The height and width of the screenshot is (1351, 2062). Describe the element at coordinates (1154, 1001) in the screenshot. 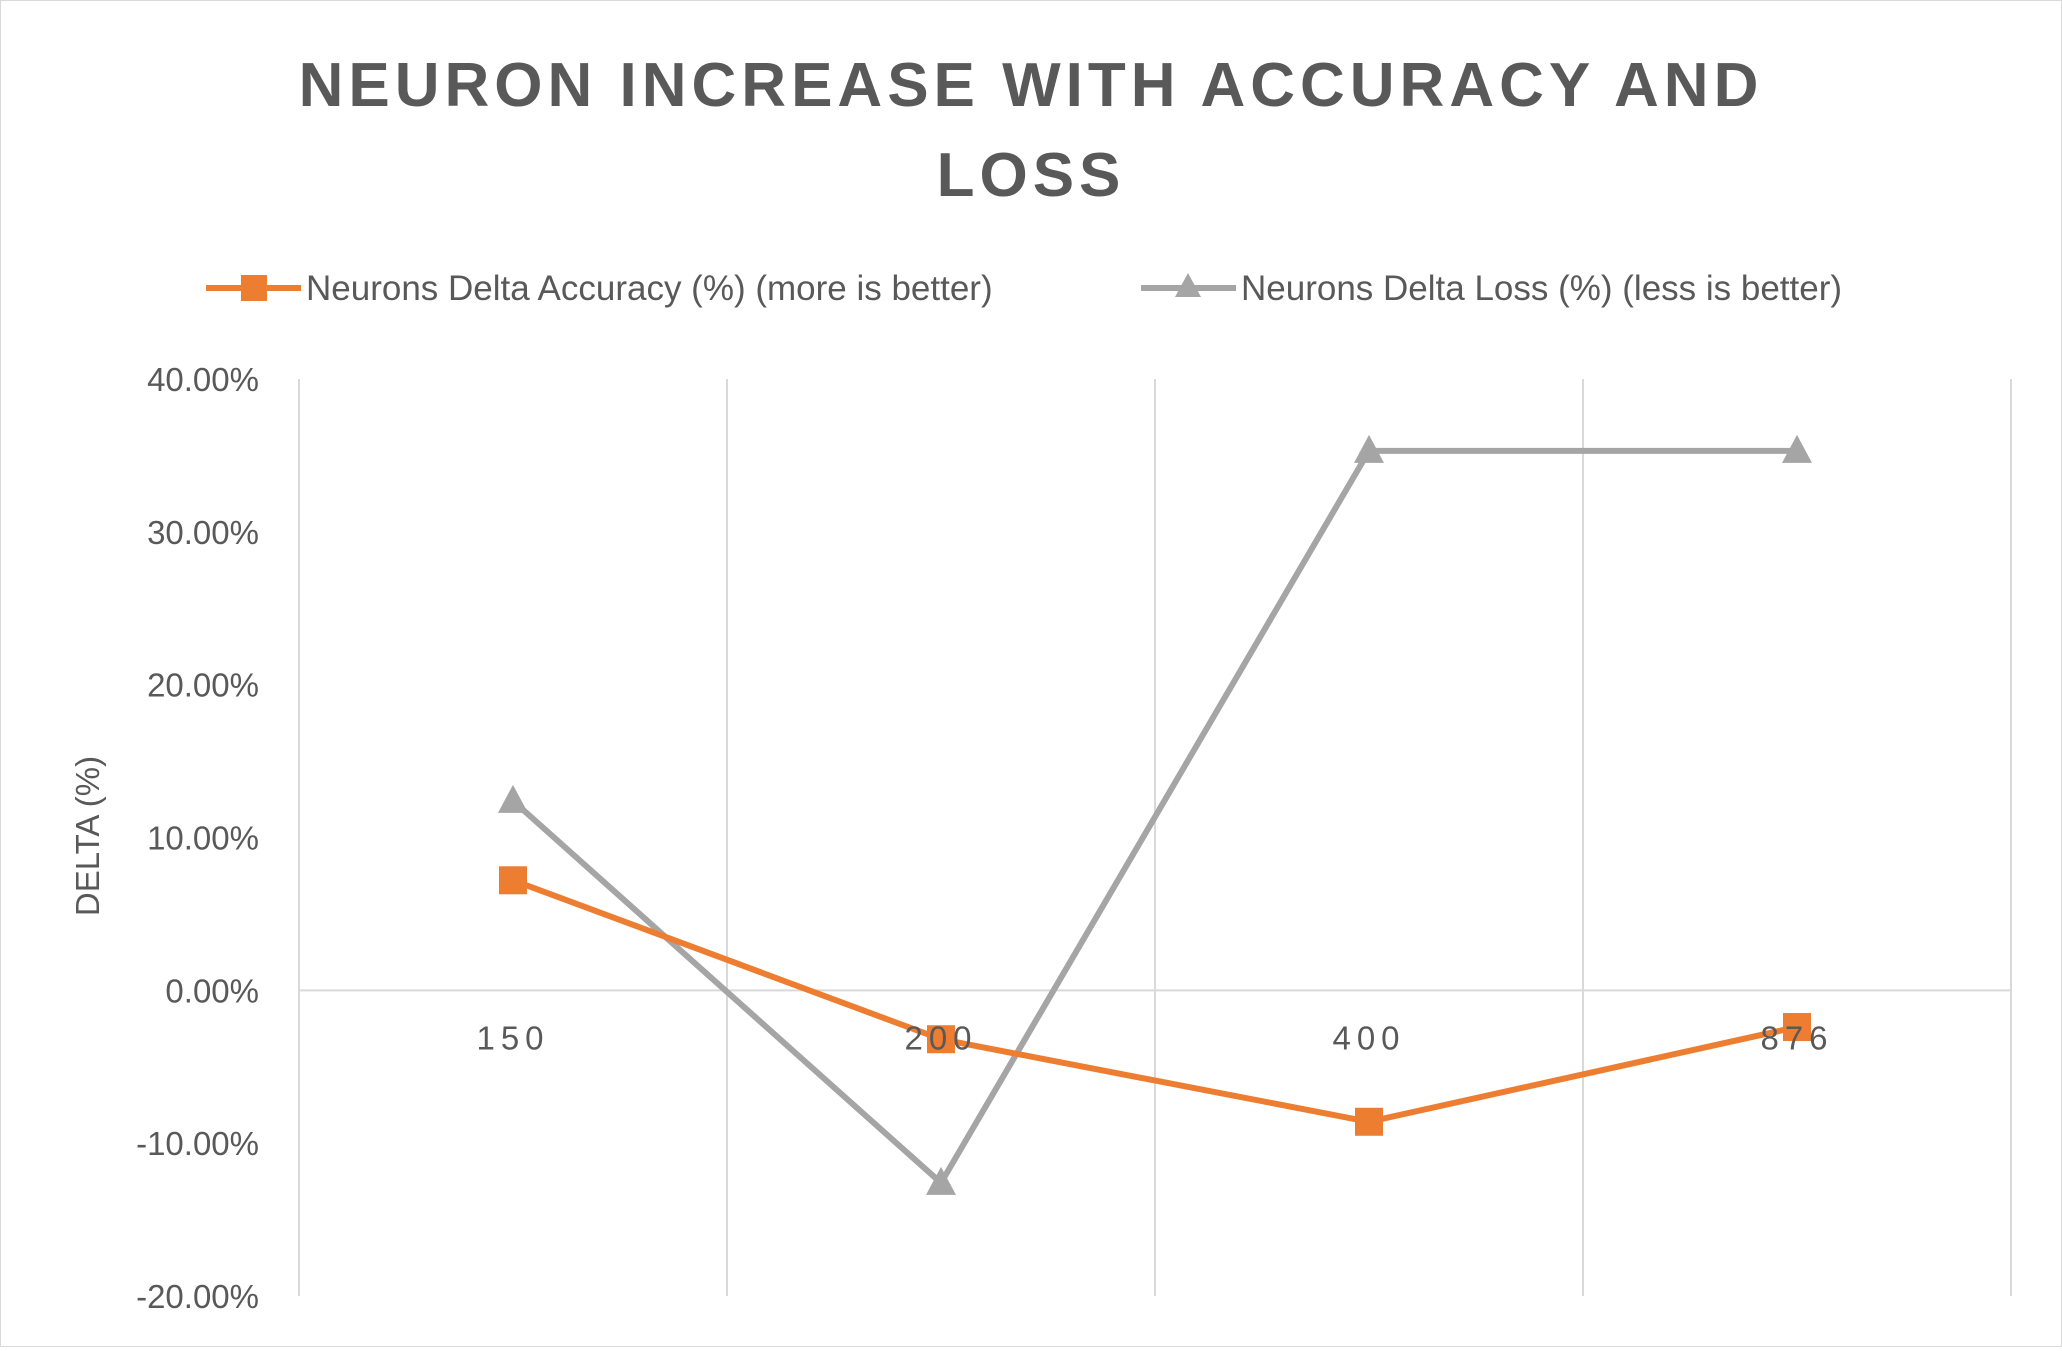

I see `series-line-accuracy` at that location.